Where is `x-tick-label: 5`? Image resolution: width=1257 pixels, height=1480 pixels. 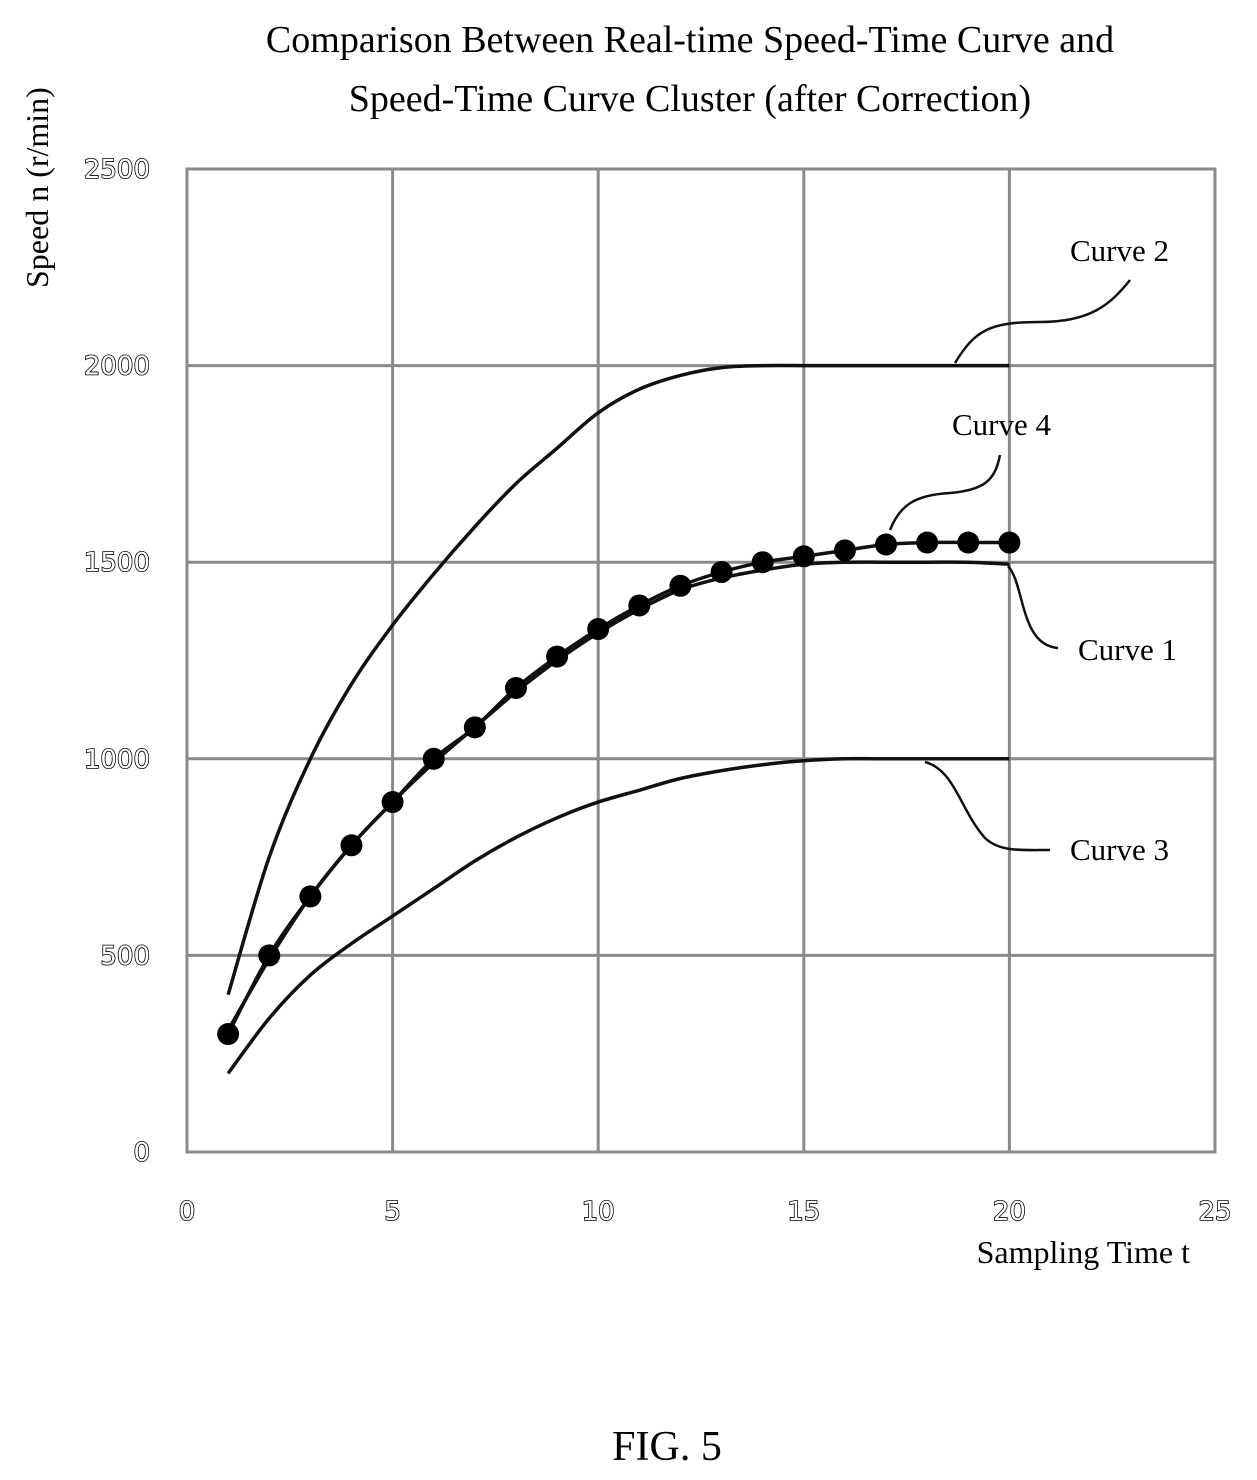 x-tick-label: 5 is located at coordinates (392, 1212).